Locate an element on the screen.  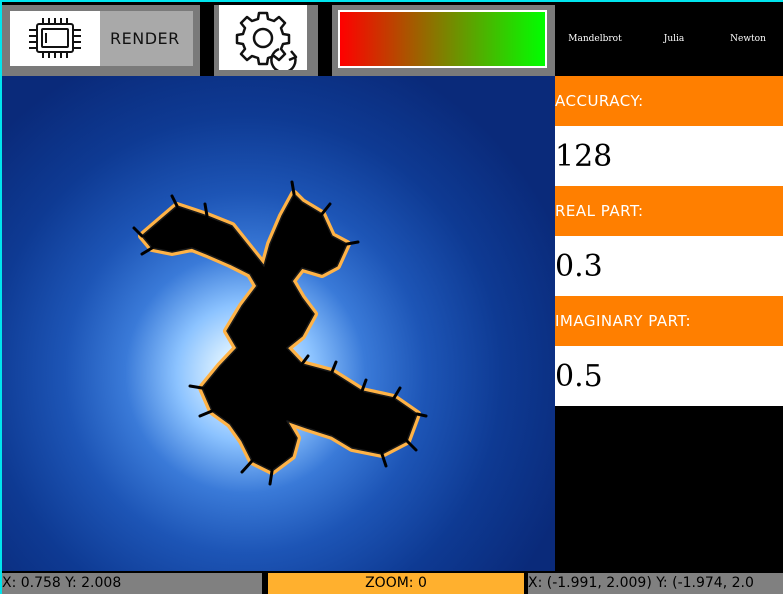
toolbar: RENDER is located at coordinates (278, 40).